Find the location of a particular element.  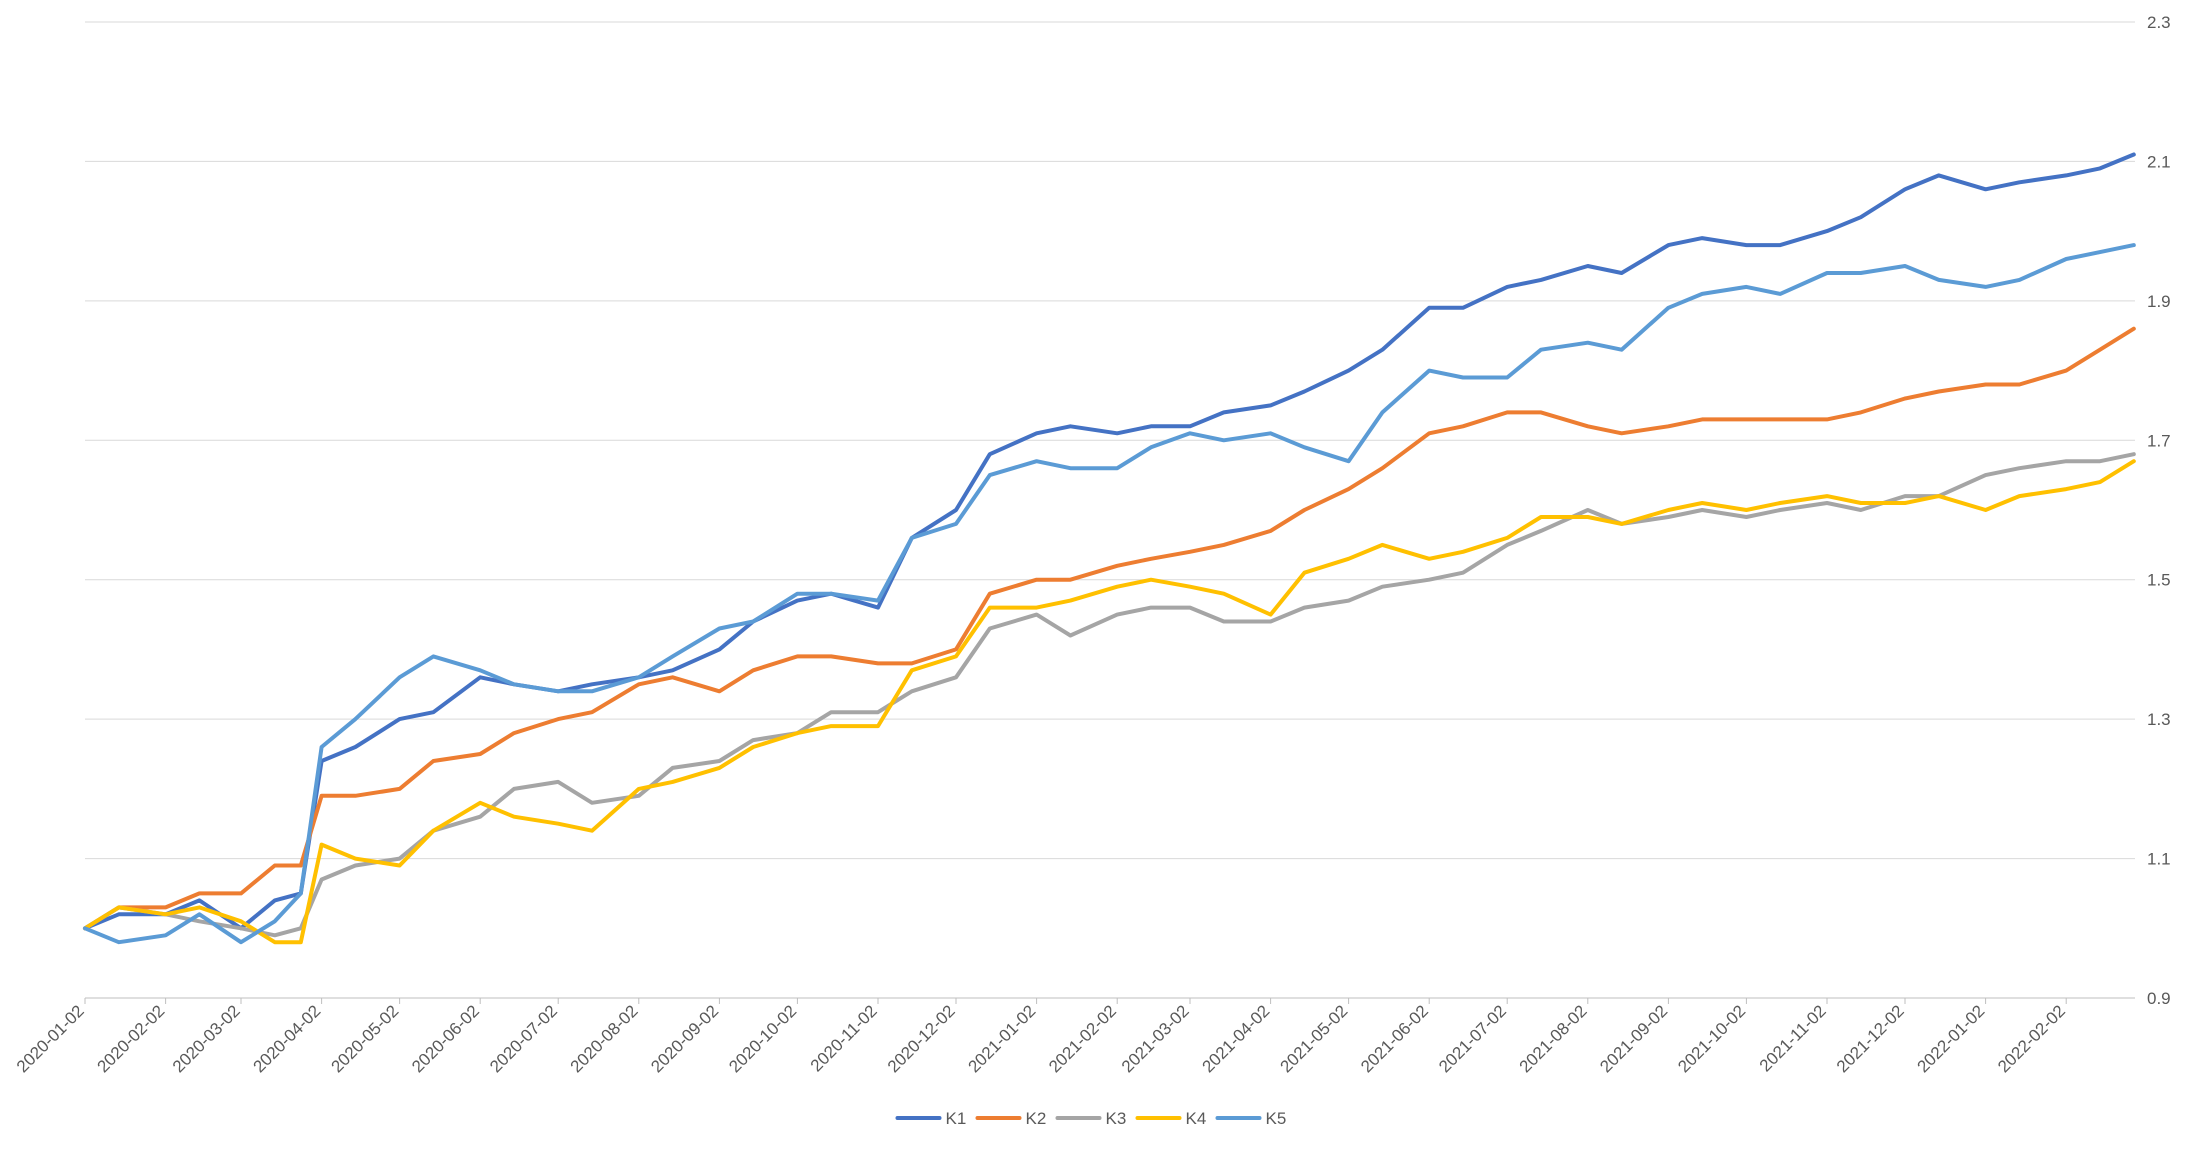

x-axis is located at coordinates (1109, 1000).